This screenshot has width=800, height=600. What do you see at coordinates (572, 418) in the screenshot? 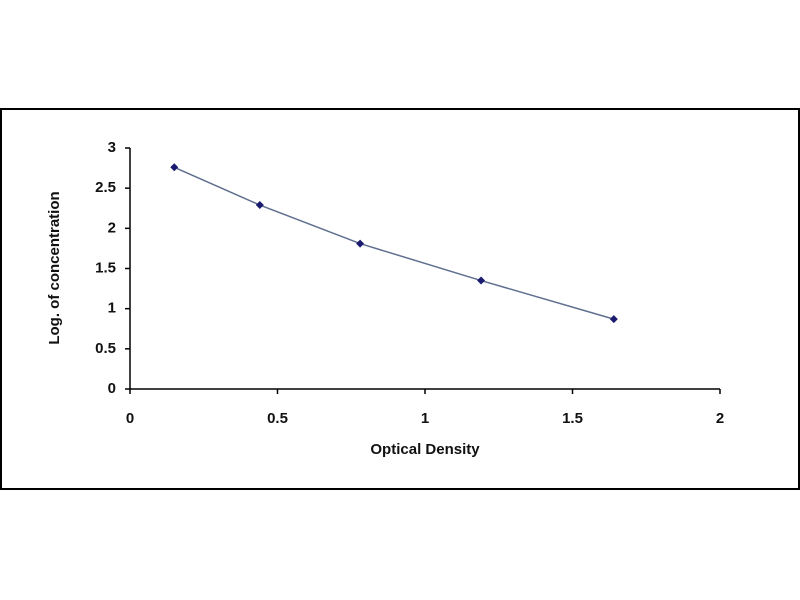
I see `x-tick-label: 1.5` at bounding box center [572, 418].